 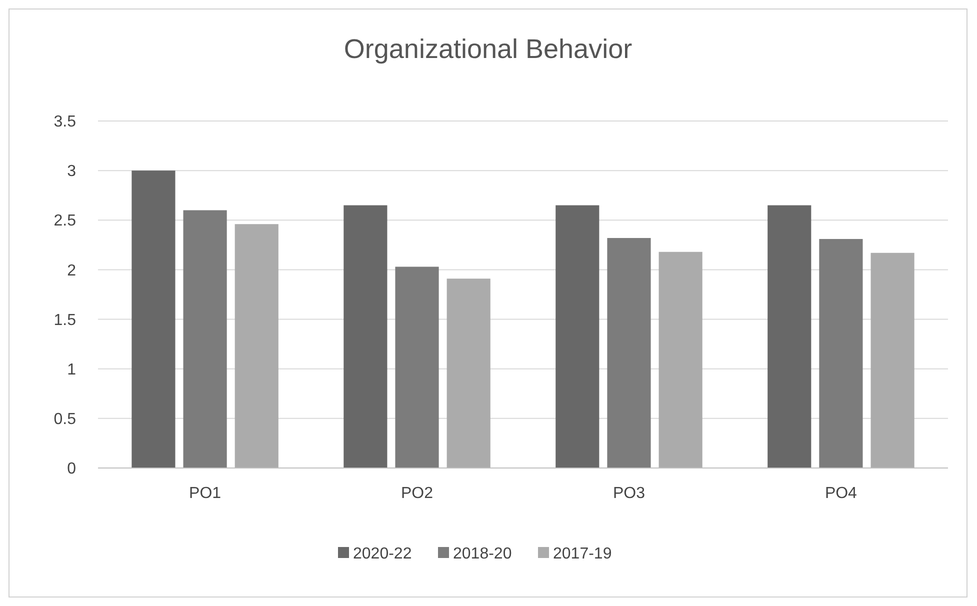 What do you see at coordinates (71, 171) in the screenshot?
I see `y-tick-label: 3` at bounding box center [71, 171].